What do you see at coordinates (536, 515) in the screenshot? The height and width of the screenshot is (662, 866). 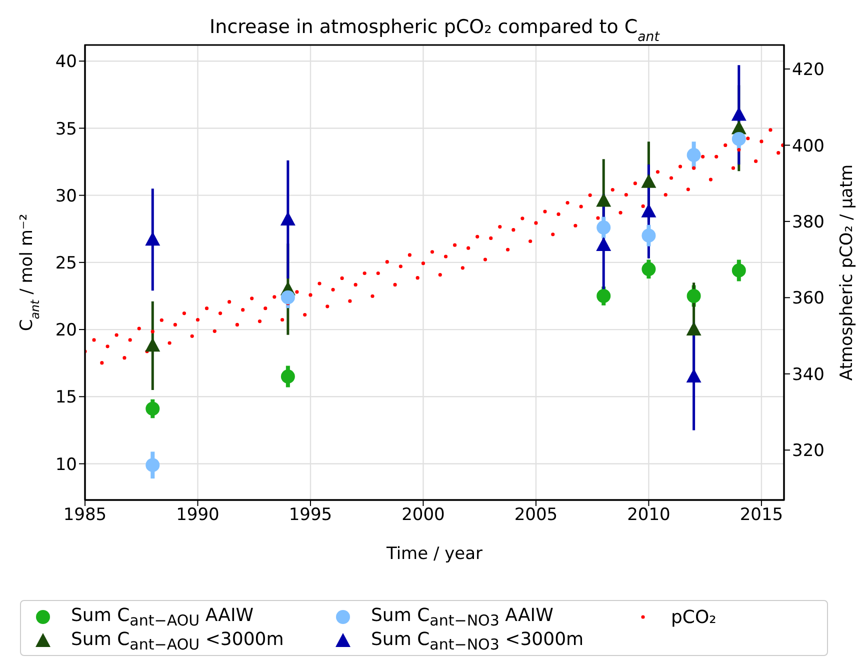 I see `x-tick-label: 2005` at bounding box center [536, 515].